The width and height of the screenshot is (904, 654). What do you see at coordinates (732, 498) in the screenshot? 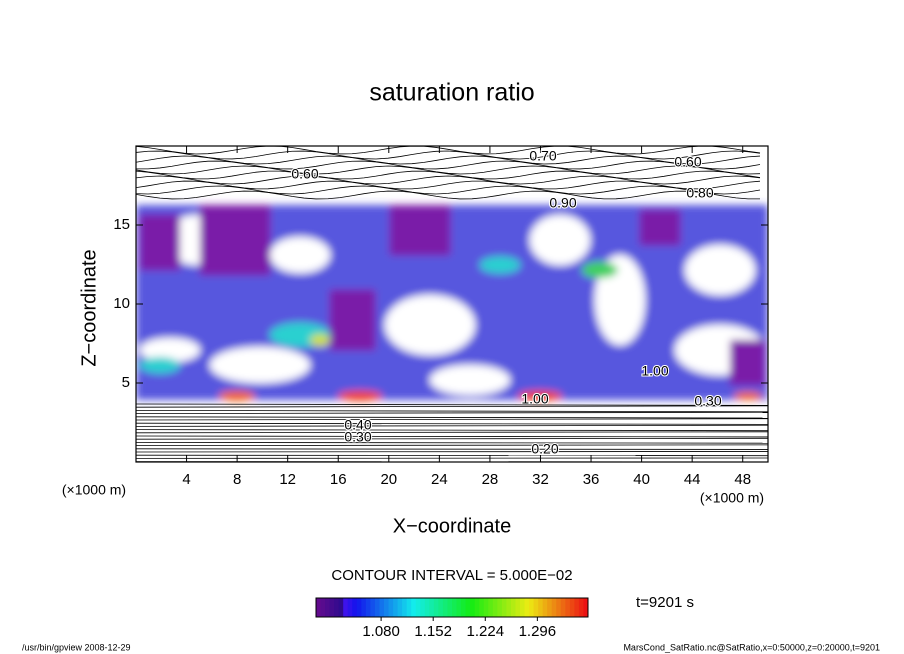
I see `x-unit: (×1000 m)` at bounding box center [732, 498].